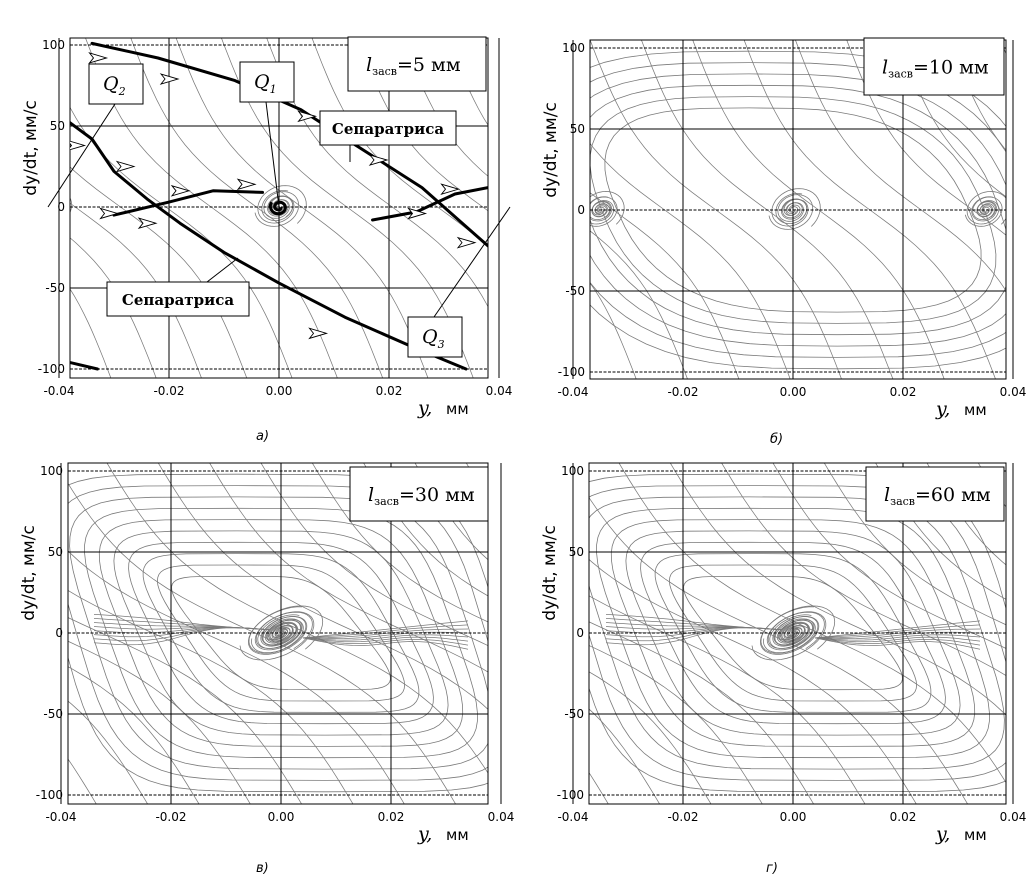 The image size is (1034, 883). Describe the element at coordinates (437, 495) in the screenshot. I see `param-value: =30 мм` at that location.